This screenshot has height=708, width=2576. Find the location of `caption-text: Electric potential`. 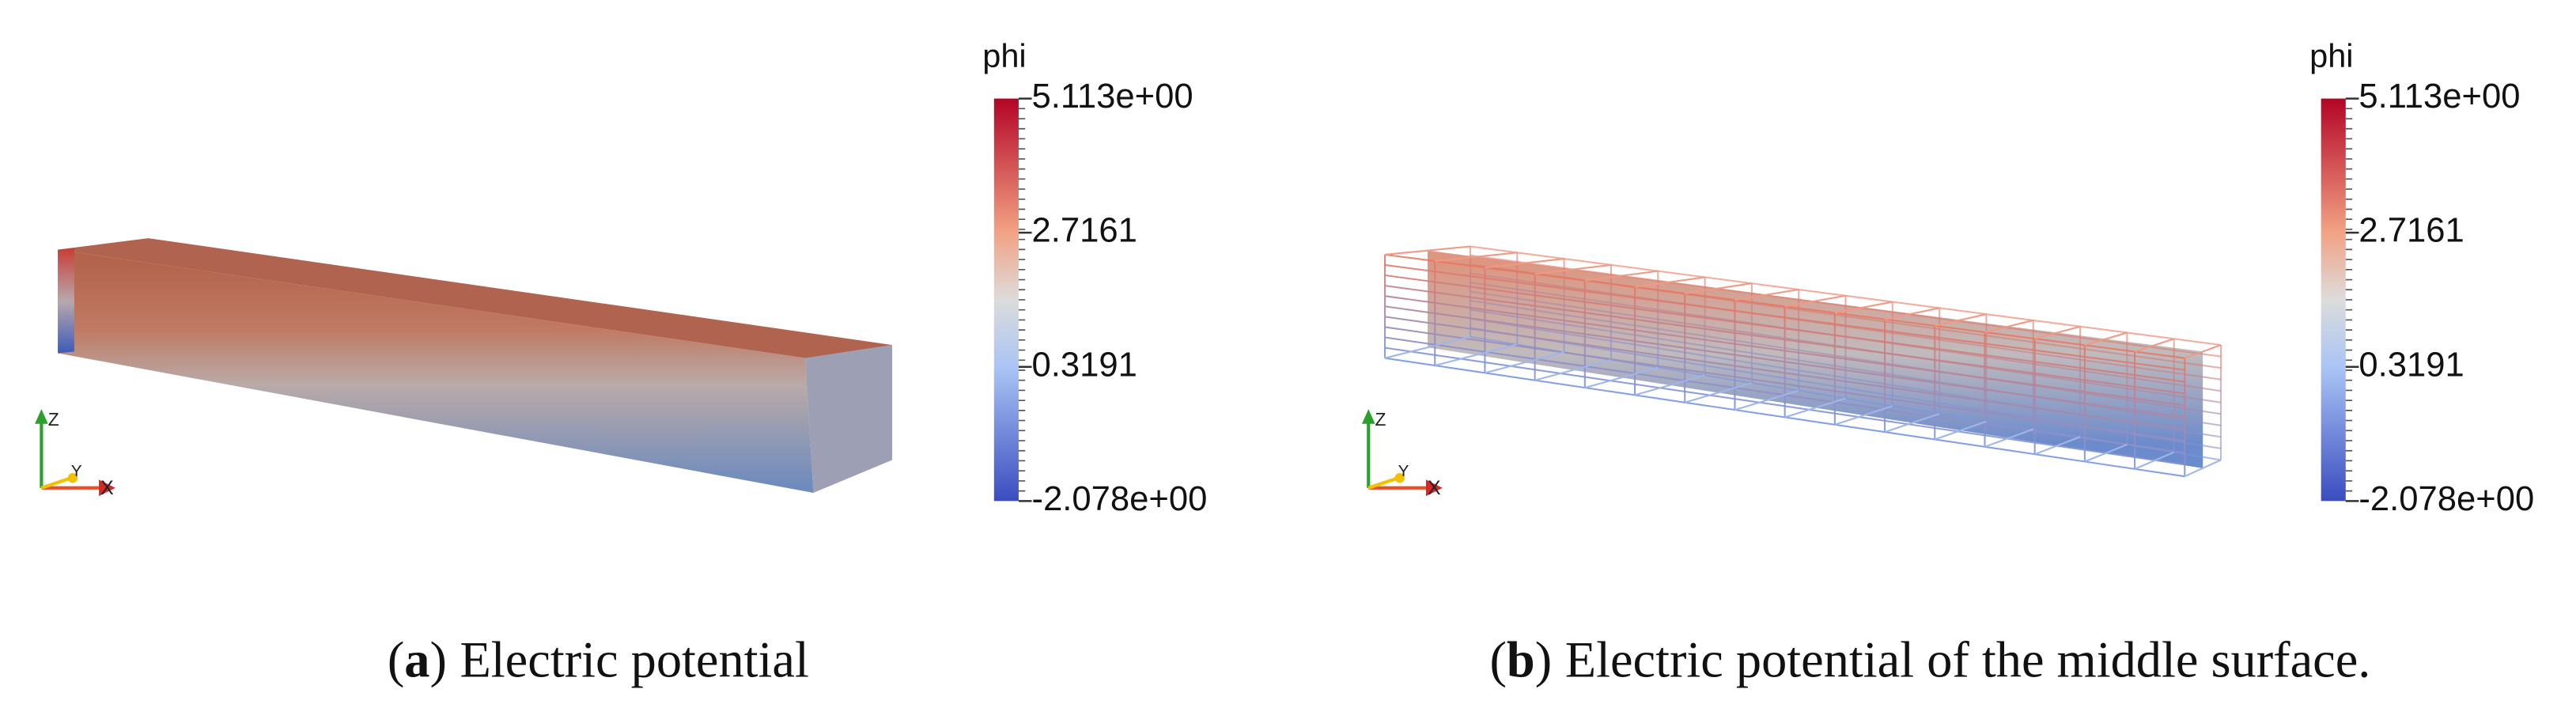

caption-text: Electric potential is located at coordinates (634, 660).